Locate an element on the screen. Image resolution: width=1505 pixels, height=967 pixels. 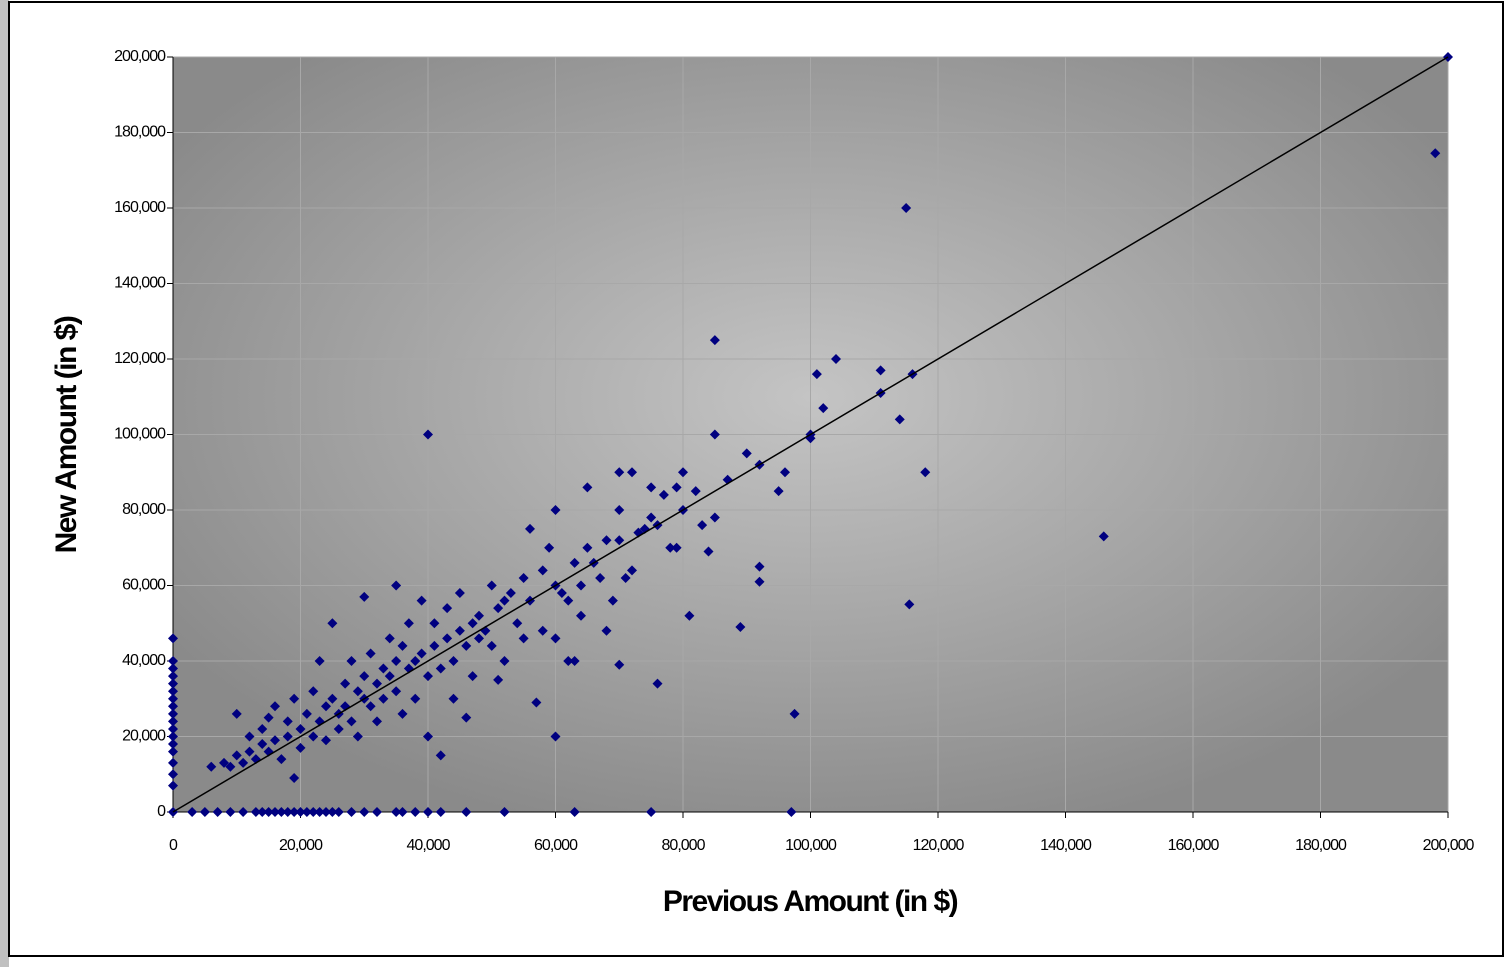
x-tick-label: 100,000 is located at coordinates (811, 845).